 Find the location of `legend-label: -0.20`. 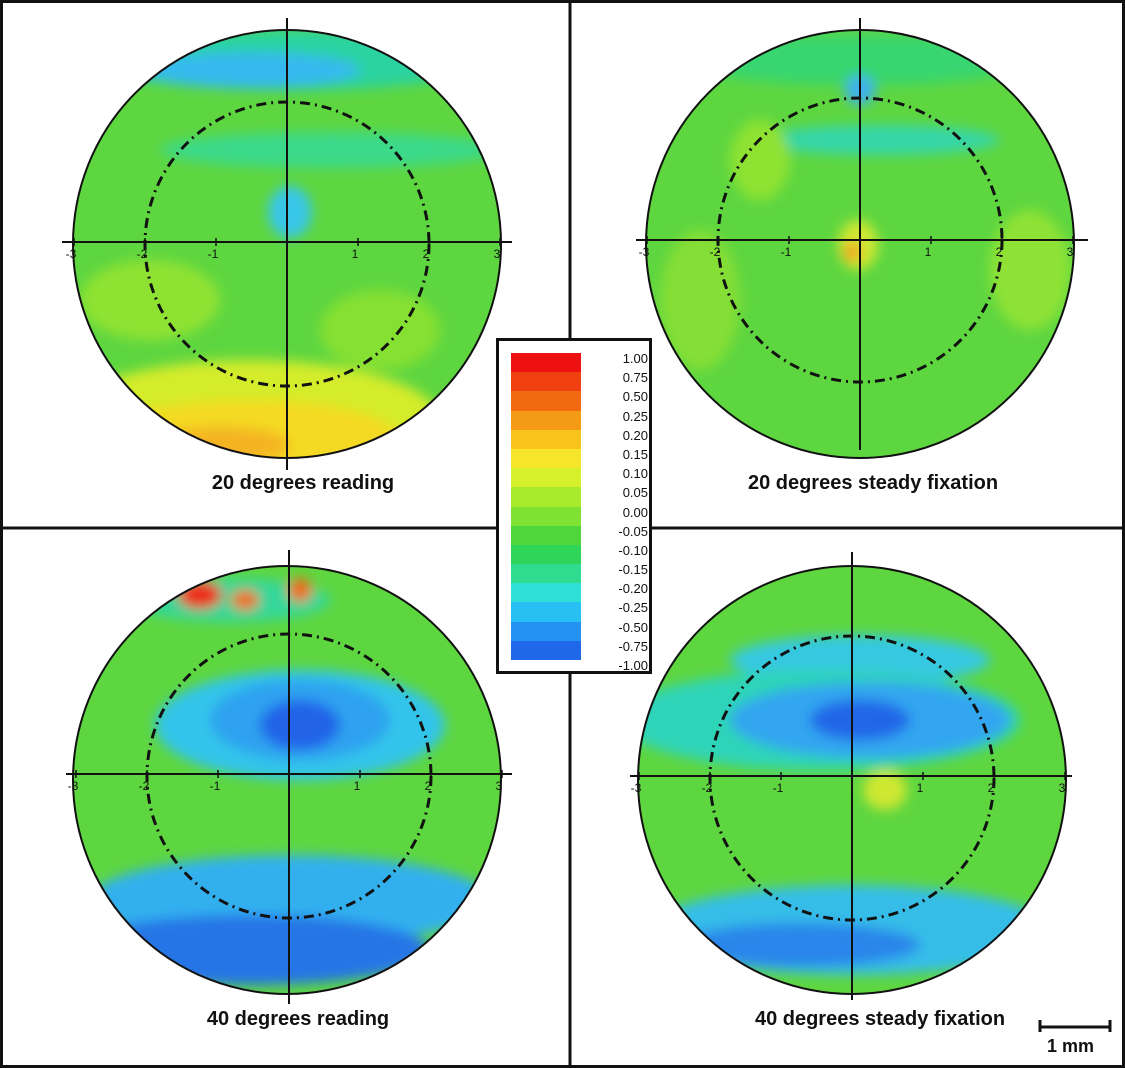

legend-label: -0.20 is located at coordinates (633, 589).